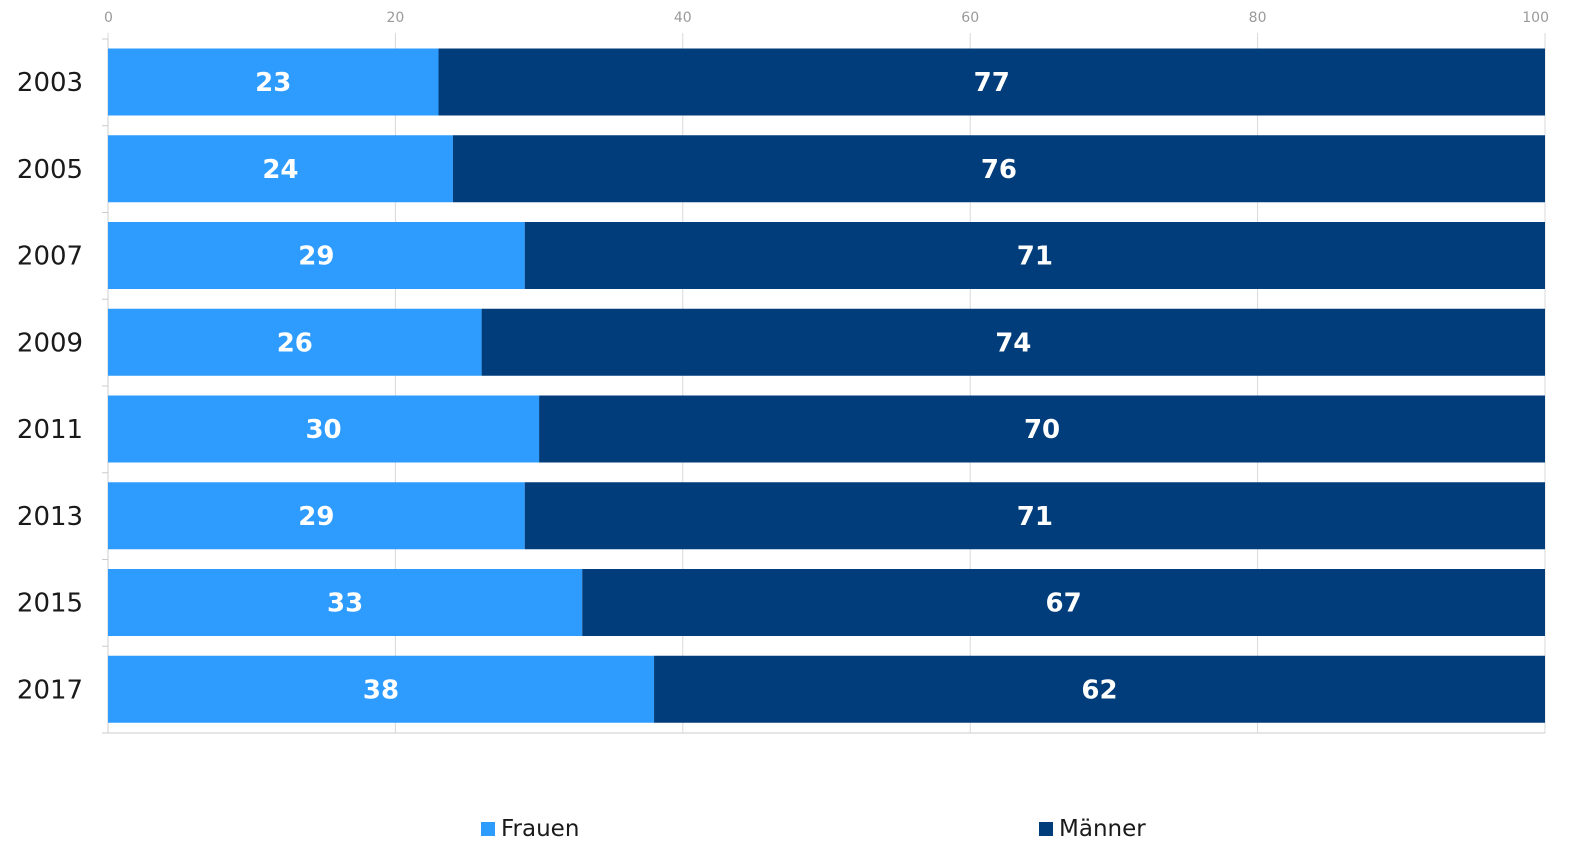 The width and height of the screenshot is (1586, 851). I want to click on data-label-frauen-2015: 33, so click(345, 604).